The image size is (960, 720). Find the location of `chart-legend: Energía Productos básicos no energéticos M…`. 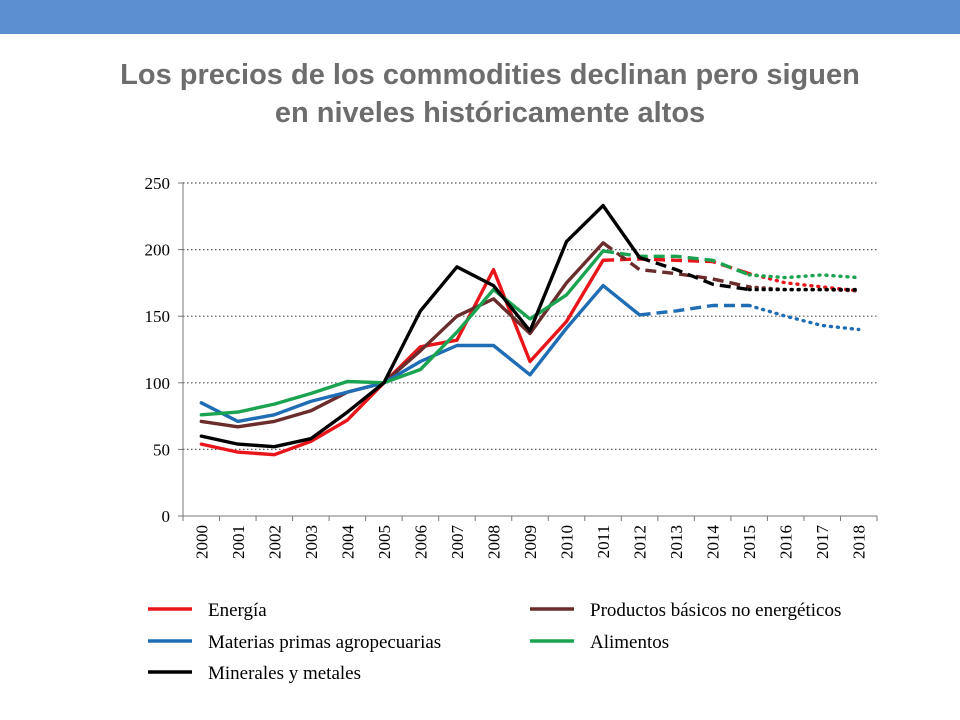

chart-legend: Energía Productos básicos no energéticos M… is located at coordinates (494, 642).